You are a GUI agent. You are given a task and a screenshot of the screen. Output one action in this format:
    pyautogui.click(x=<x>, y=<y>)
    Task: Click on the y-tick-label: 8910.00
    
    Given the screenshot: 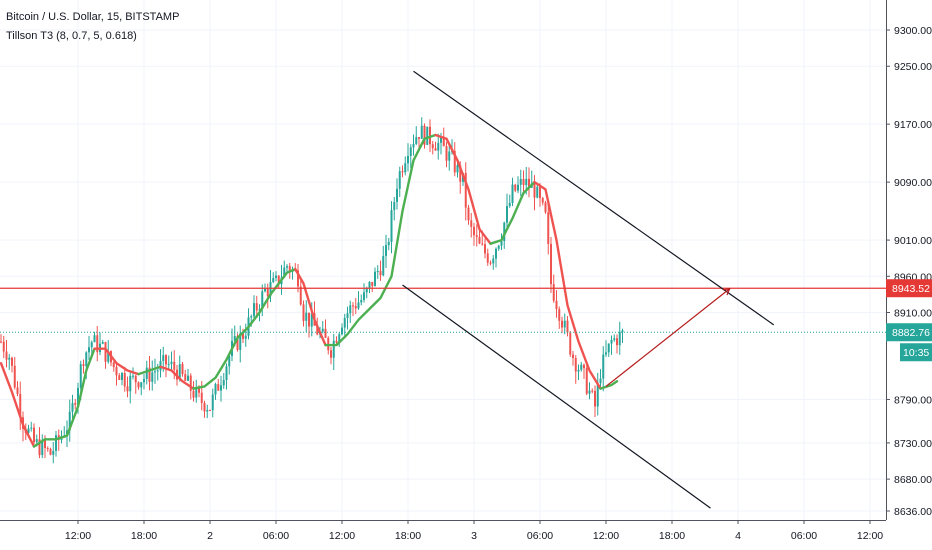 What is the action you would take?
    pyautogui.click(x=913, y=314)
    